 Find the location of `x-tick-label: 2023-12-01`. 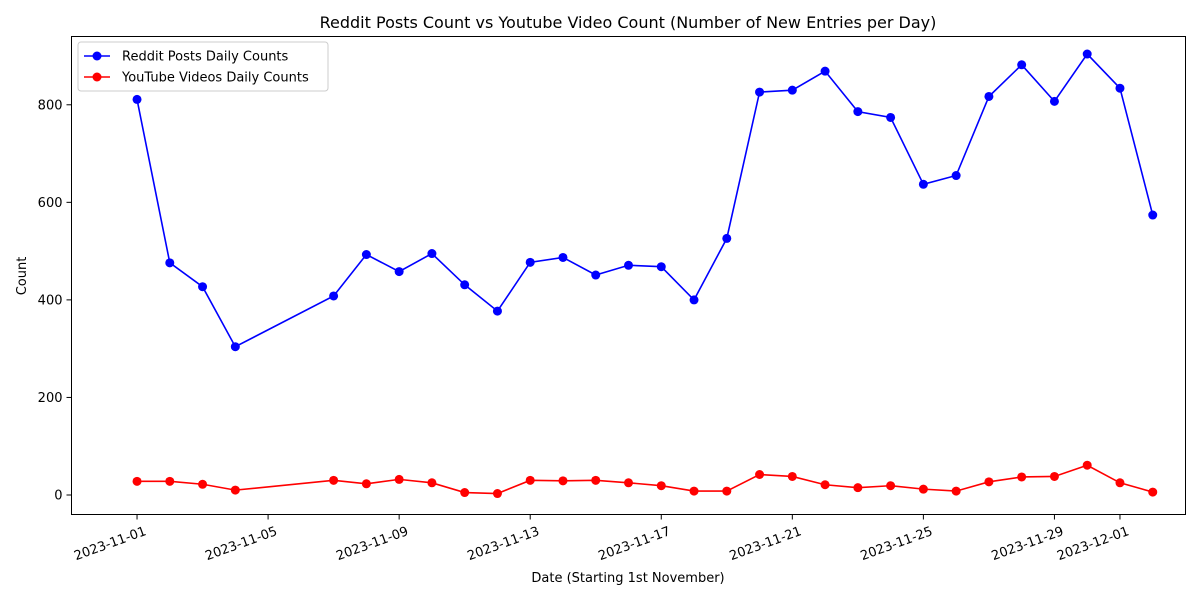

x-tick-label: 2023-12-01 is located at coordinates (1093, 544).